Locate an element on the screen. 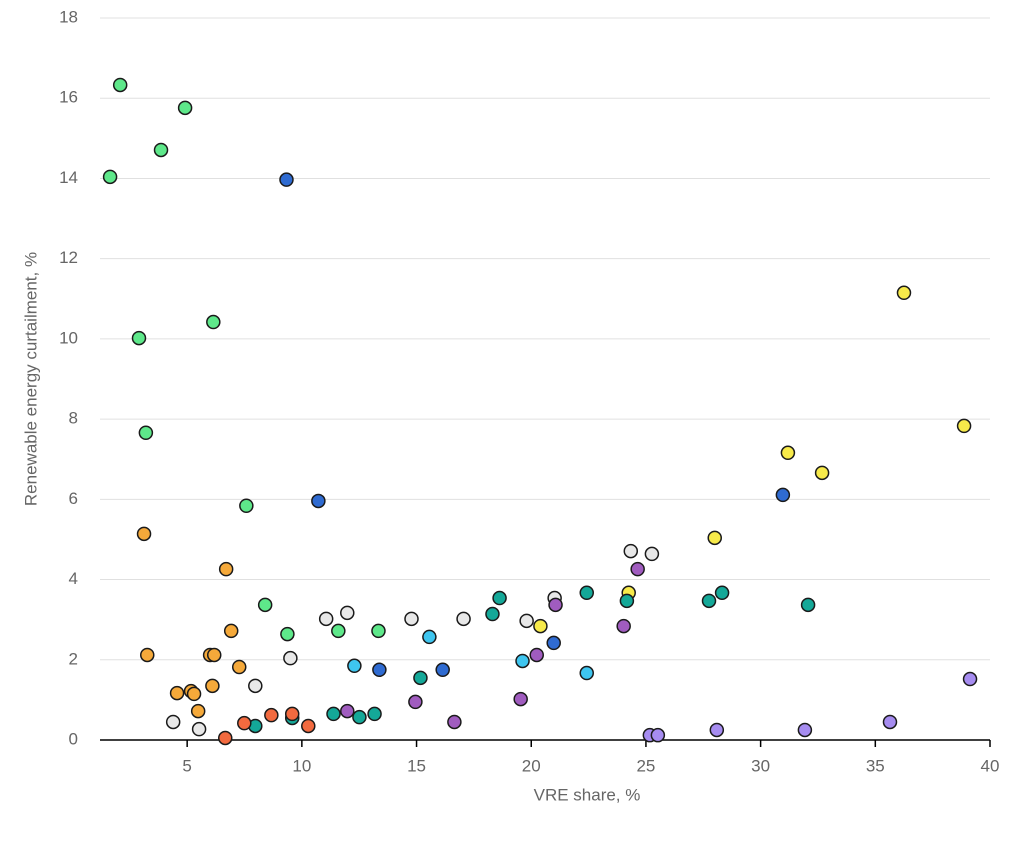 The width and height of the screenshot is (1024, 853). y-tick-label: 10 is located at coordinates (68, 337).